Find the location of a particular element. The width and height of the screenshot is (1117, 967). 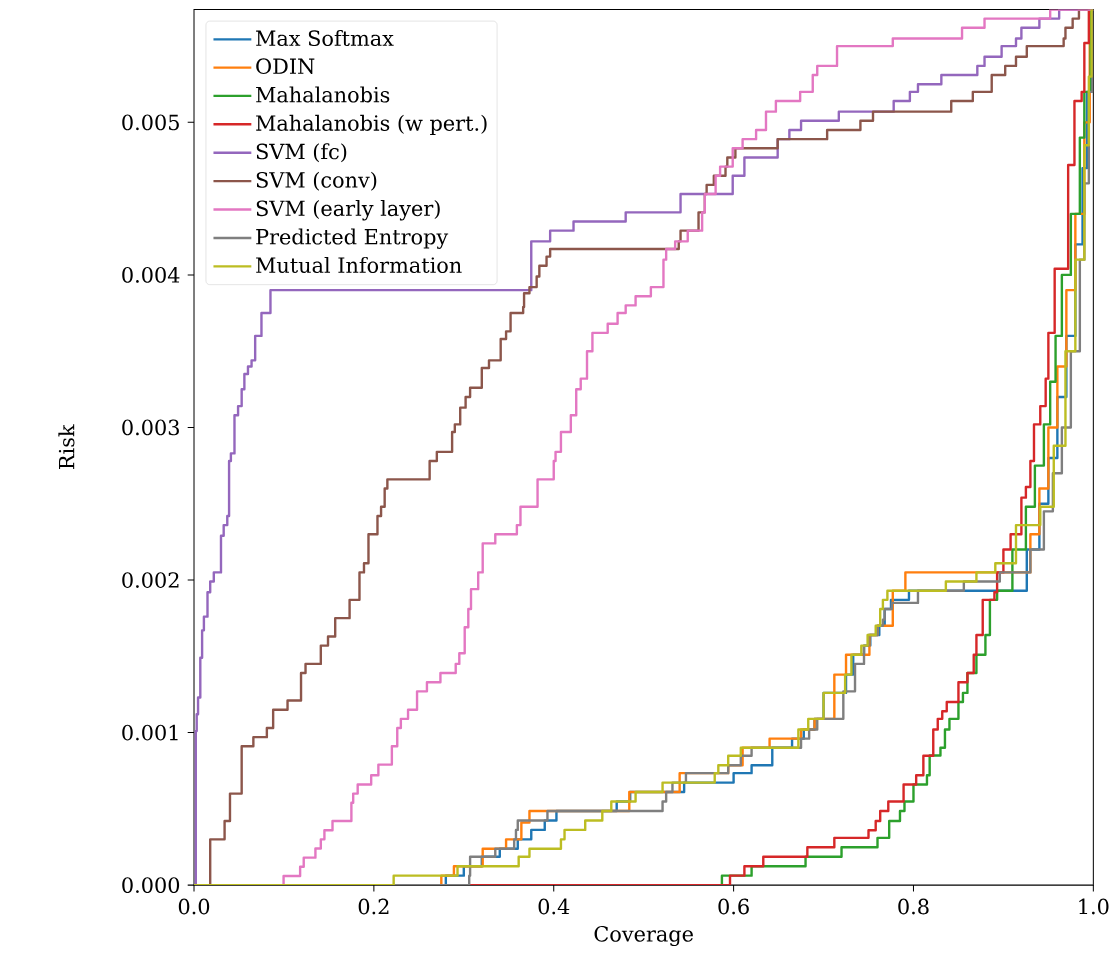

x-tick-label: 0.2 is located at coordinates (373, 906).